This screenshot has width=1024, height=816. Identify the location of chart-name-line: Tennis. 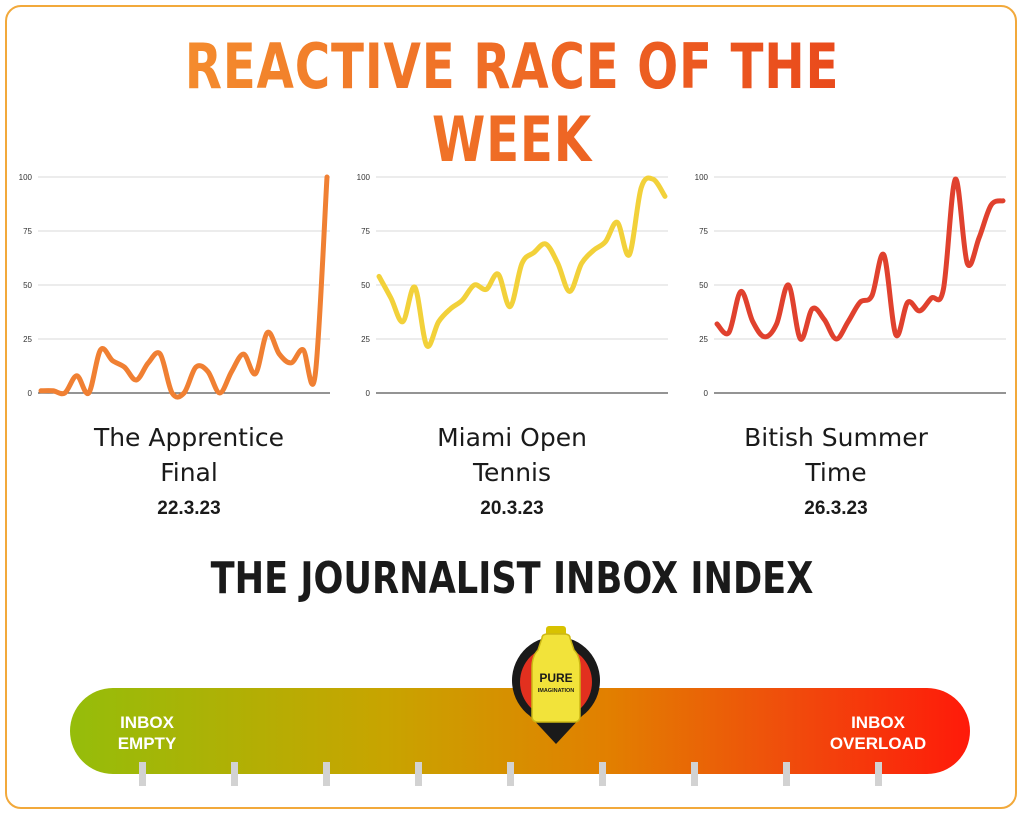
(512, 472).